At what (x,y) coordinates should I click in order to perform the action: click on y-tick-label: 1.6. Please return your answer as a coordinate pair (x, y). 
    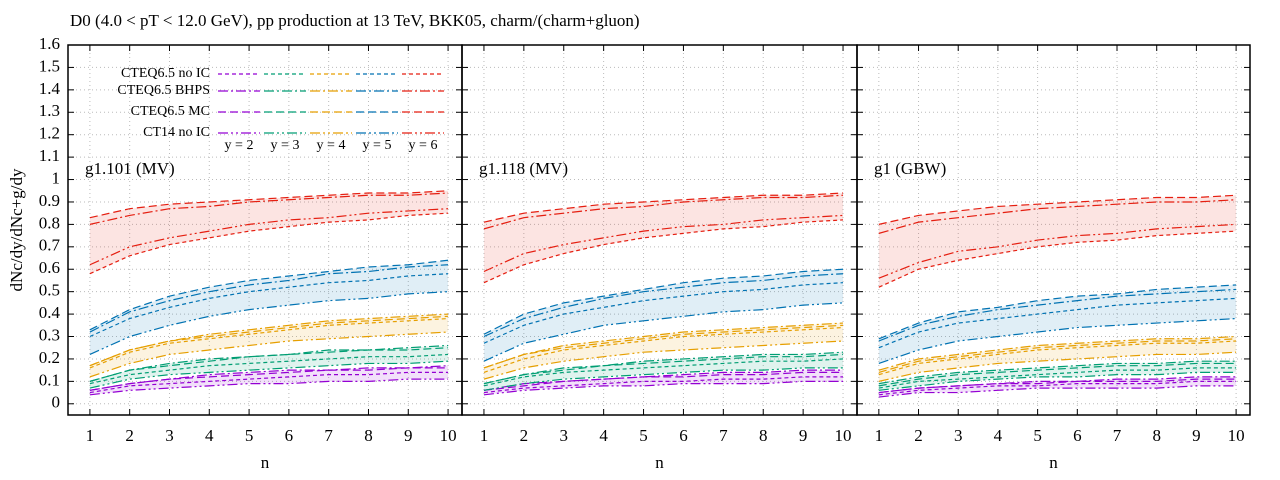
    Looking at the image, I should click on (49, 43).